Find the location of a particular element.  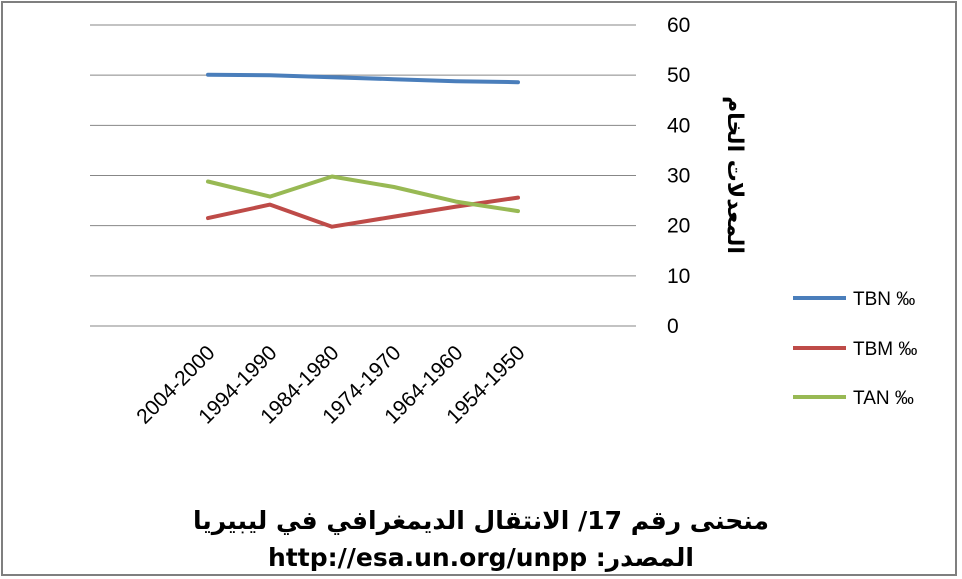

series-lines is located at coordinates (363, 150).